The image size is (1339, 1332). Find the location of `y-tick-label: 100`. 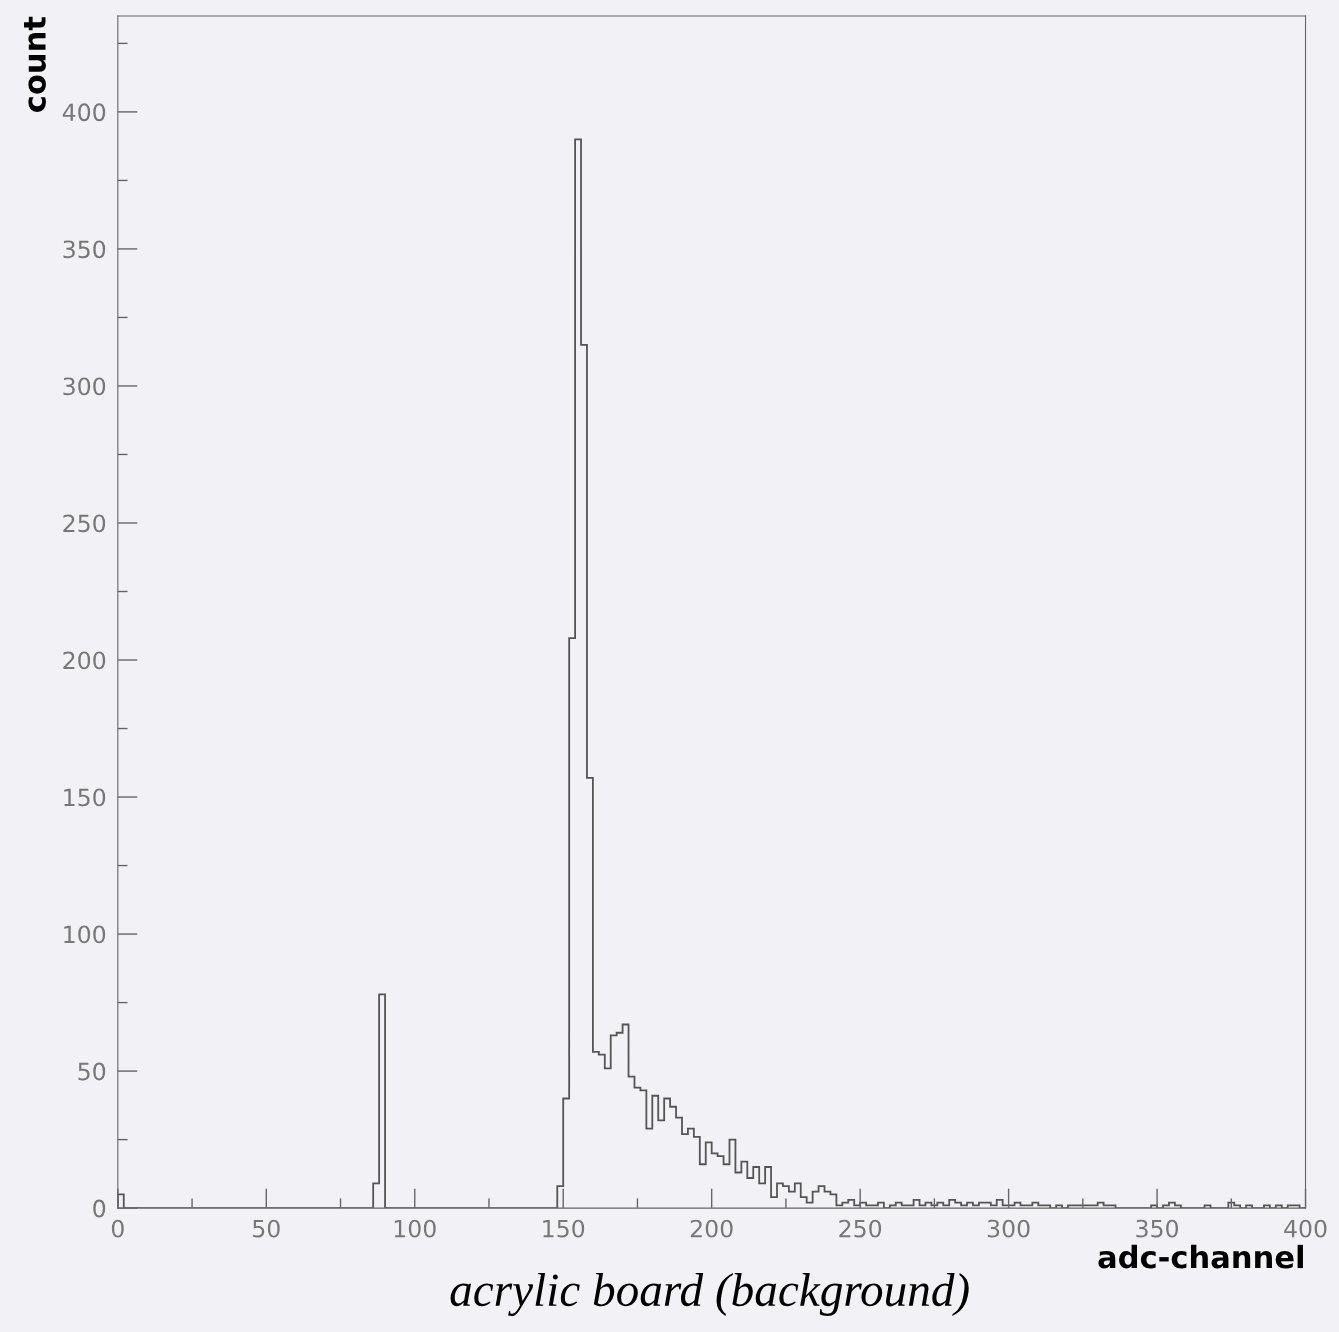

y-tick-label: 100 is located at coordinates (85, 934).